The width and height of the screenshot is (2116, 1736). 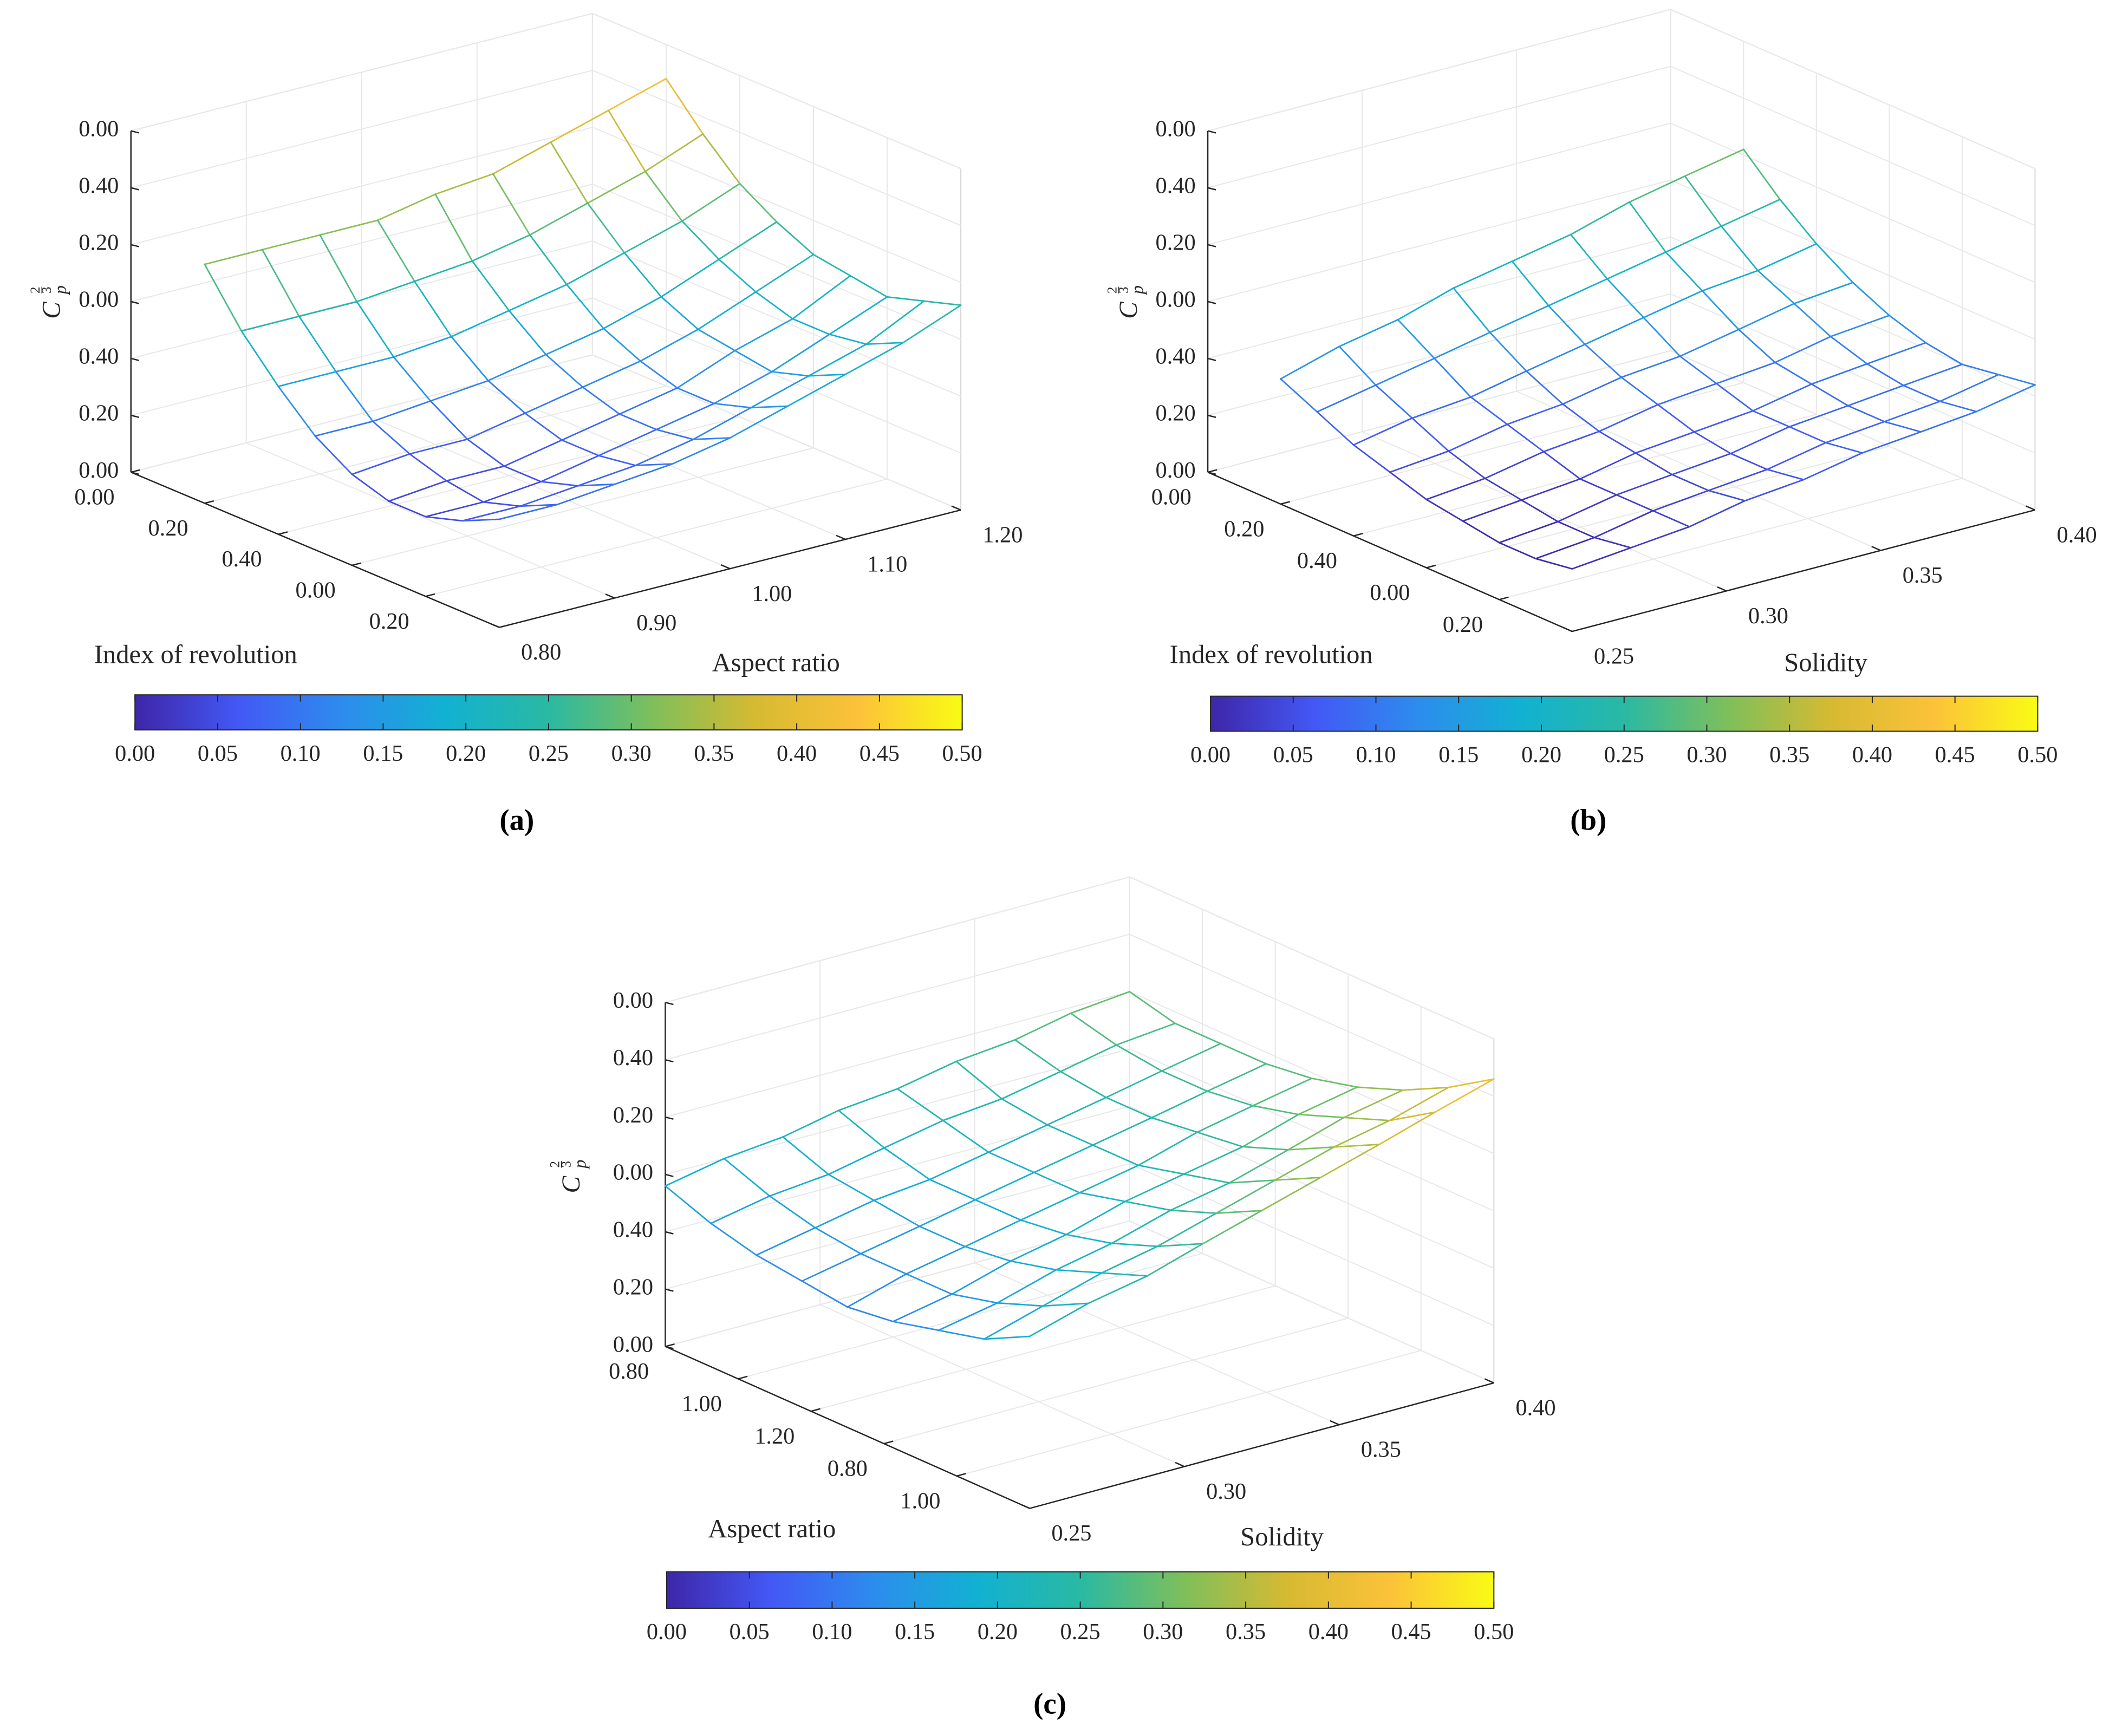 I want to click on colorbar-tick-label: 0.35, so click(x=1789, y=755).